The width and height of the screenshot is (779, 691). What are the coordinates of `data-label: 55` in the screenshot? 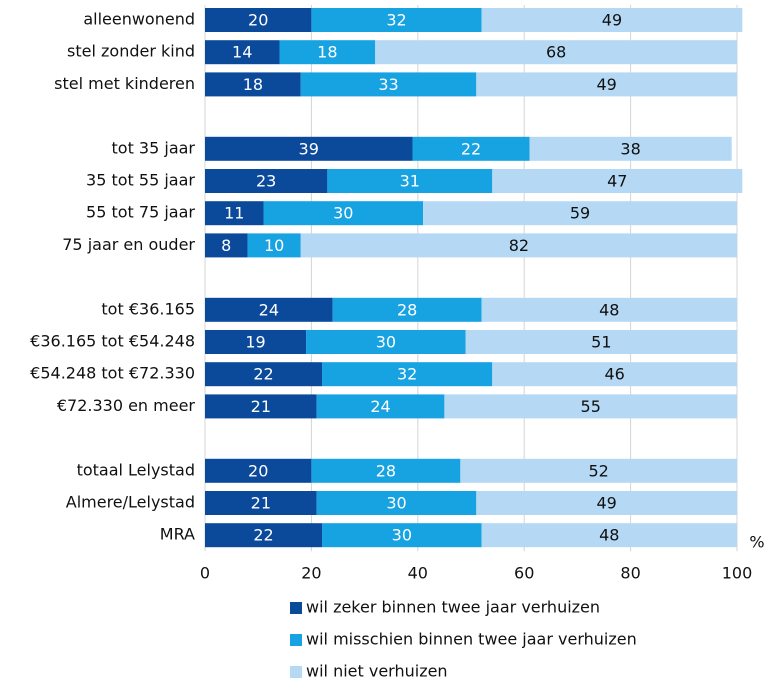 It's located at (591, 406).